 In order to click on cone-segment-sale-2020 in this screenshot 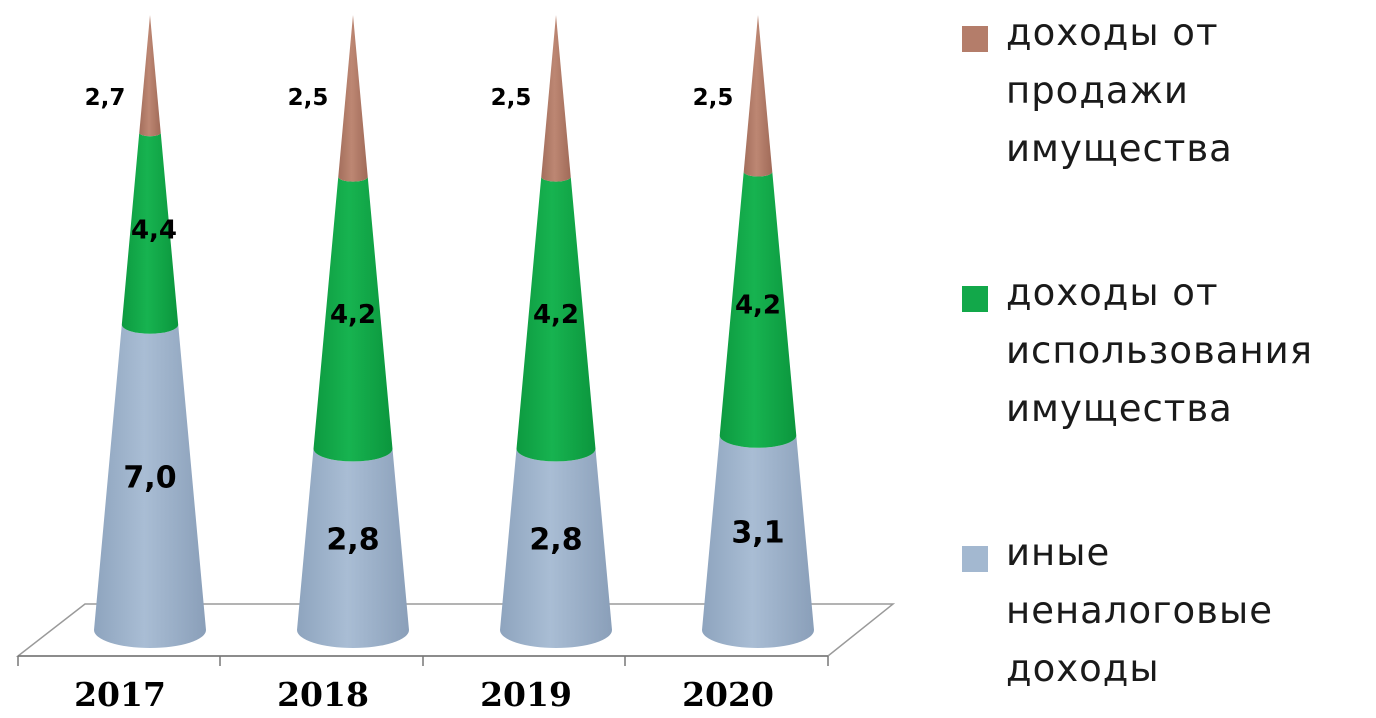, I will do `click(758, 96)`.